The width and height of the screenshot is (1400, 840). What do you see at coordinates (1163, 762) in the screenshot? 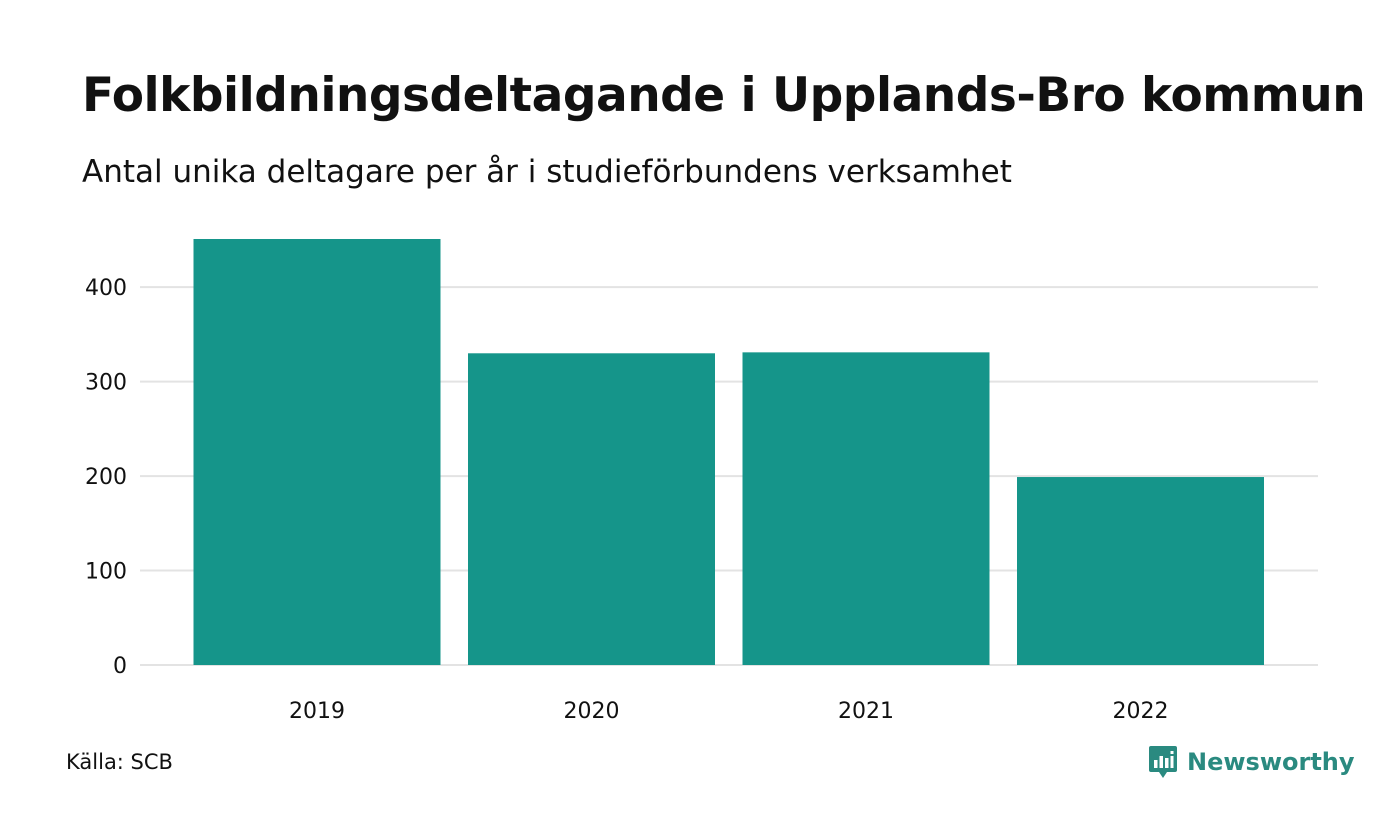
I see `newsworthy-logo-icon` at bounding box center [1163, 762].